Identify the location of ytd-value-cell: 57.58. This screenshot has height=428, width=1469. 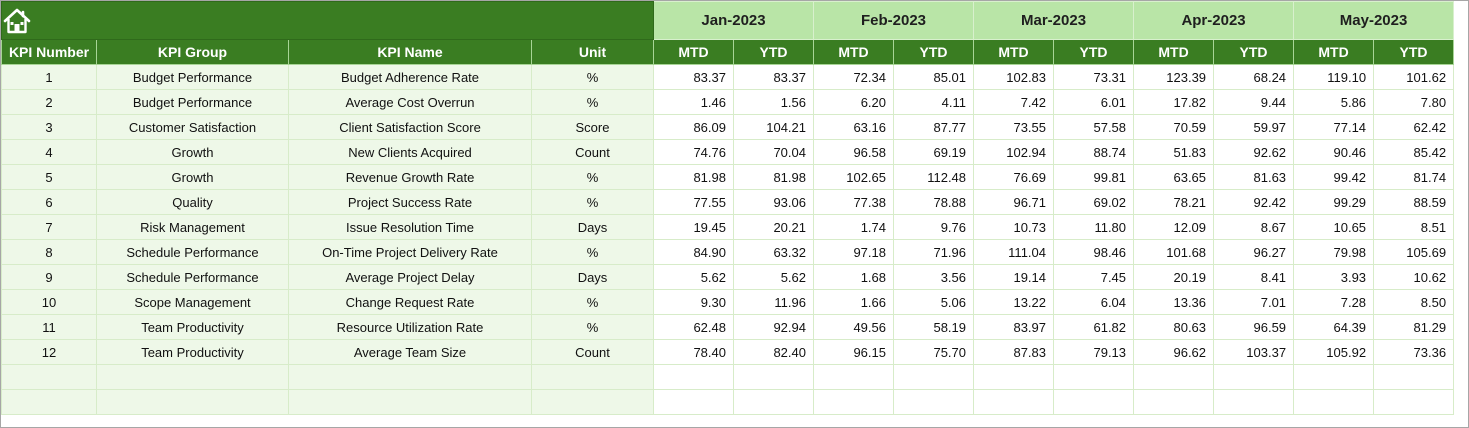
(1094, 127).